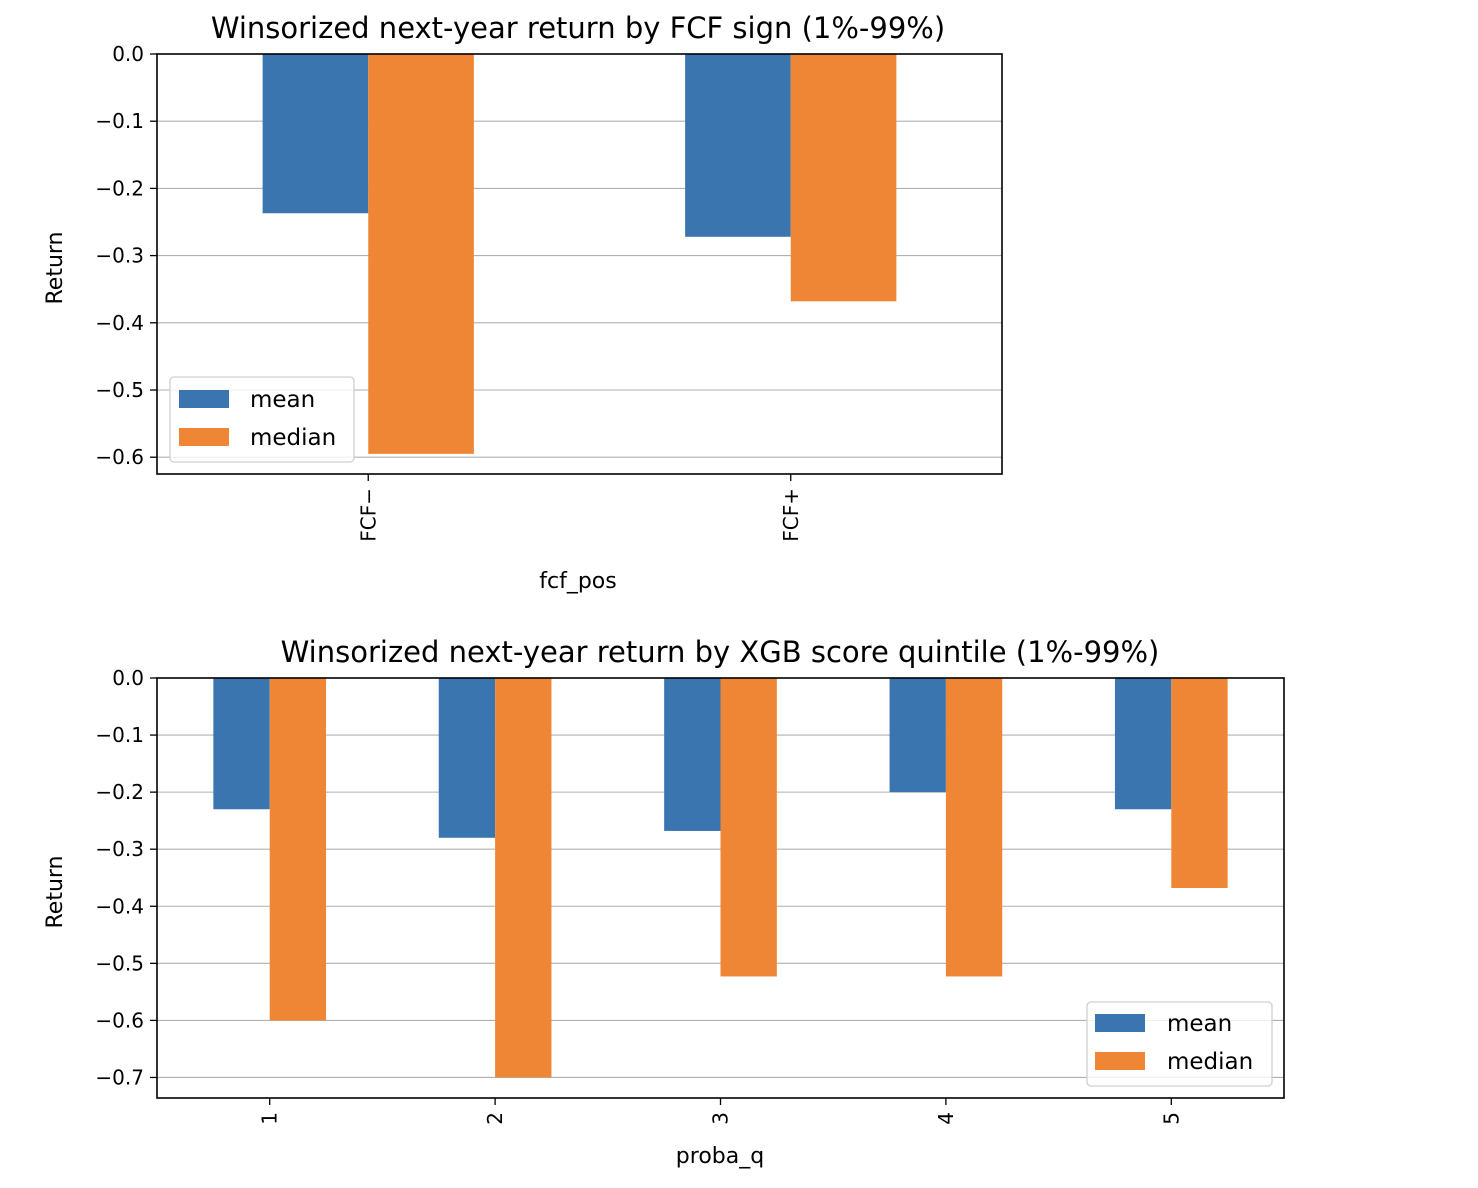 The image size is (1478, 1188). I want to click on y-ticks: 0.0 −0.1 −0.2 −0.3 −0.4 −0.5 −0.6 −0.7, so click(126, 877).